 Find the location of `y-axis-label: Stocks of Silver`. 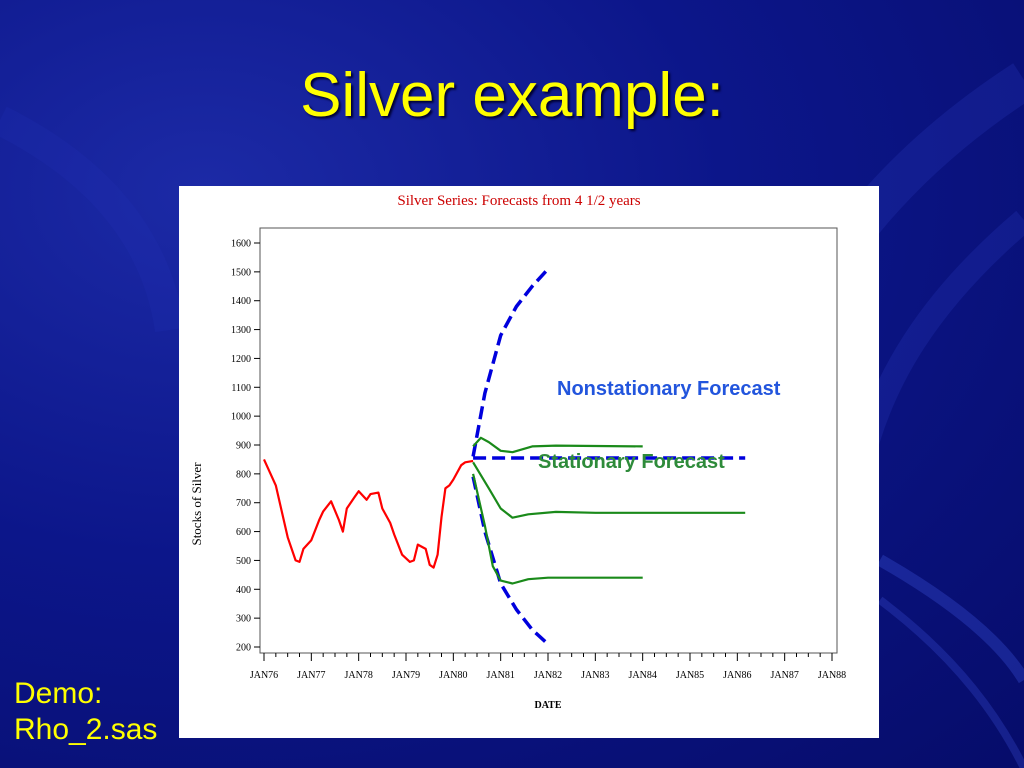

y-axis-label: Stocks of Silver is located at coordinates (196, 504).